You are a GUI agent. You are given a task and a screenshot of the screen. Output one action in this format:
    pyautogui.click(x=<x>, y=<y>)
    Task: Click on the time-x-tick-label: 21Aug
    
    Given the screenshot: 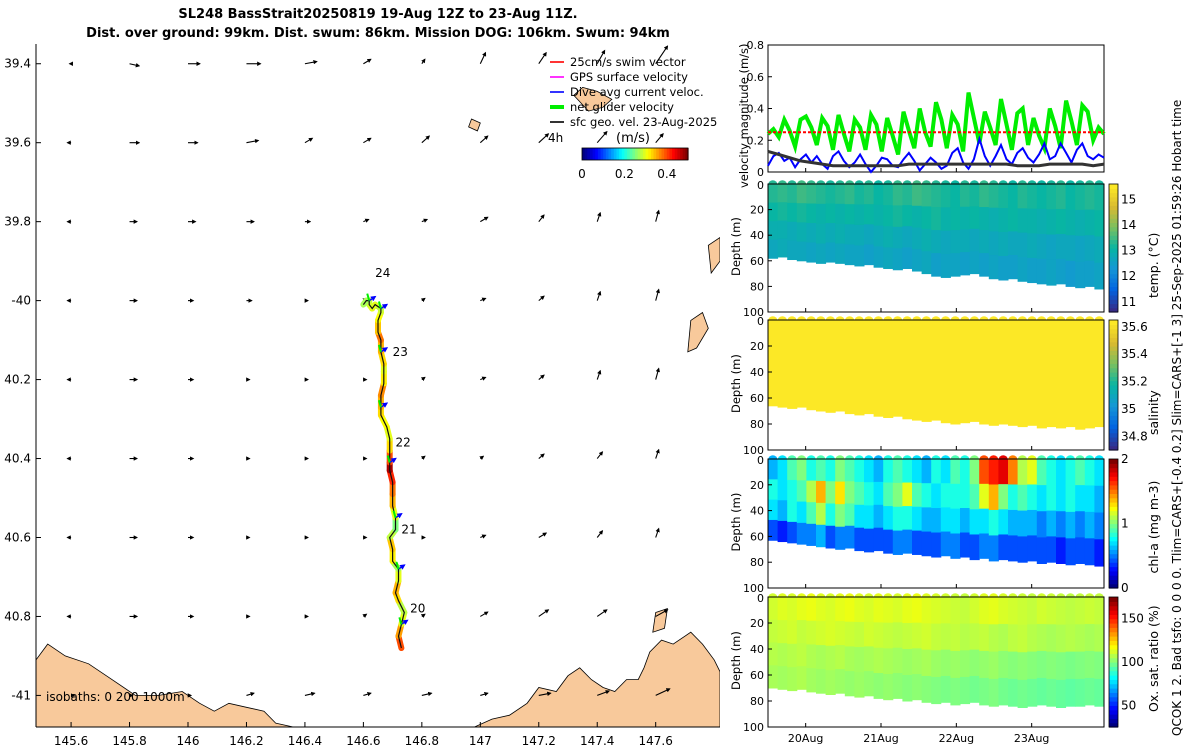 What is the action you would take?
    pyautogui.click(x=880, y=738)
    